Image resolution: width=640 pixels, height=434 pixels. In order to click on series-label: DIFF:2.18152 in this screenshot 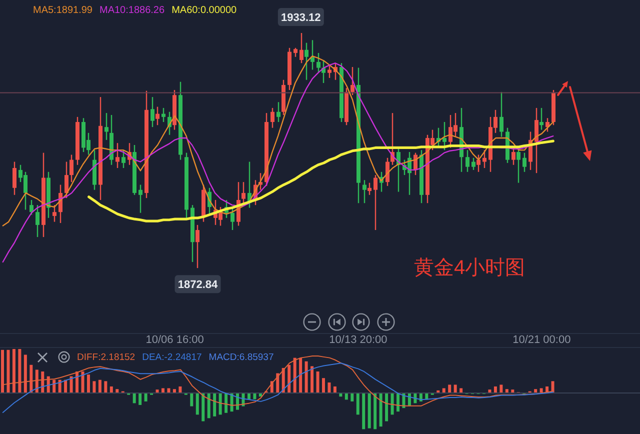, I will do `click(106, 358)`.